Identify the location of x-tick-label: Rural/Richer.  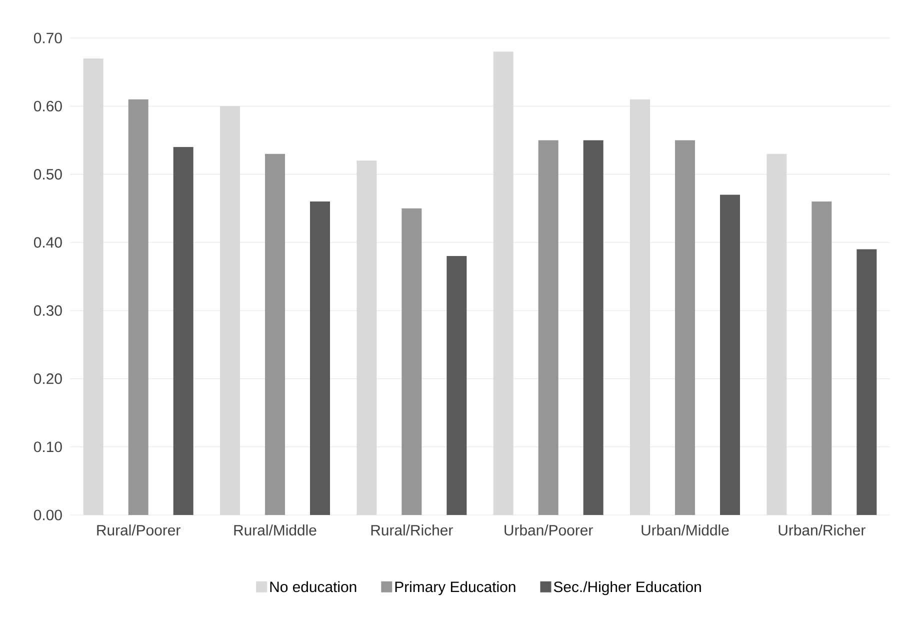
(412, 530).